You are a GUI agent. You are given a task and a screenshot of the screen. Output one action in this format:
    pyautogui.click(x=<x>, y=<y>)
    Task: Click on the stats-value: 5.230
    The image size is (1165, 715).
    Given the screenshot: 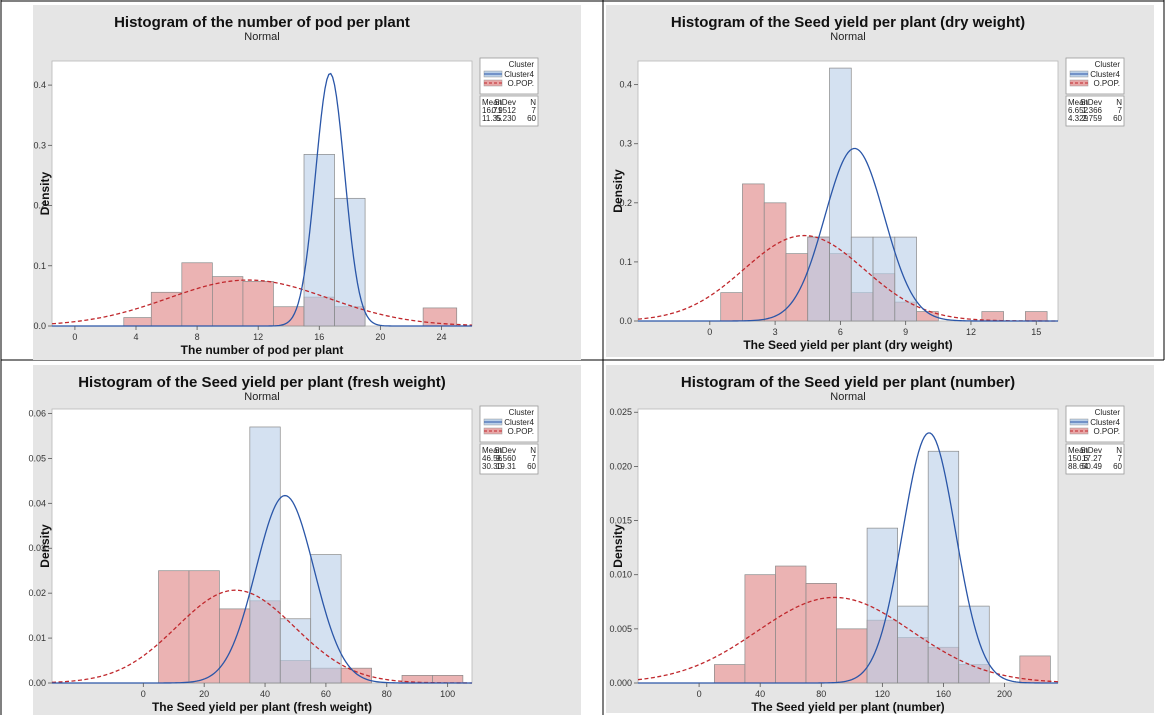 What is the action you would take?
    pyautogui.click(x=506, y=118)
    